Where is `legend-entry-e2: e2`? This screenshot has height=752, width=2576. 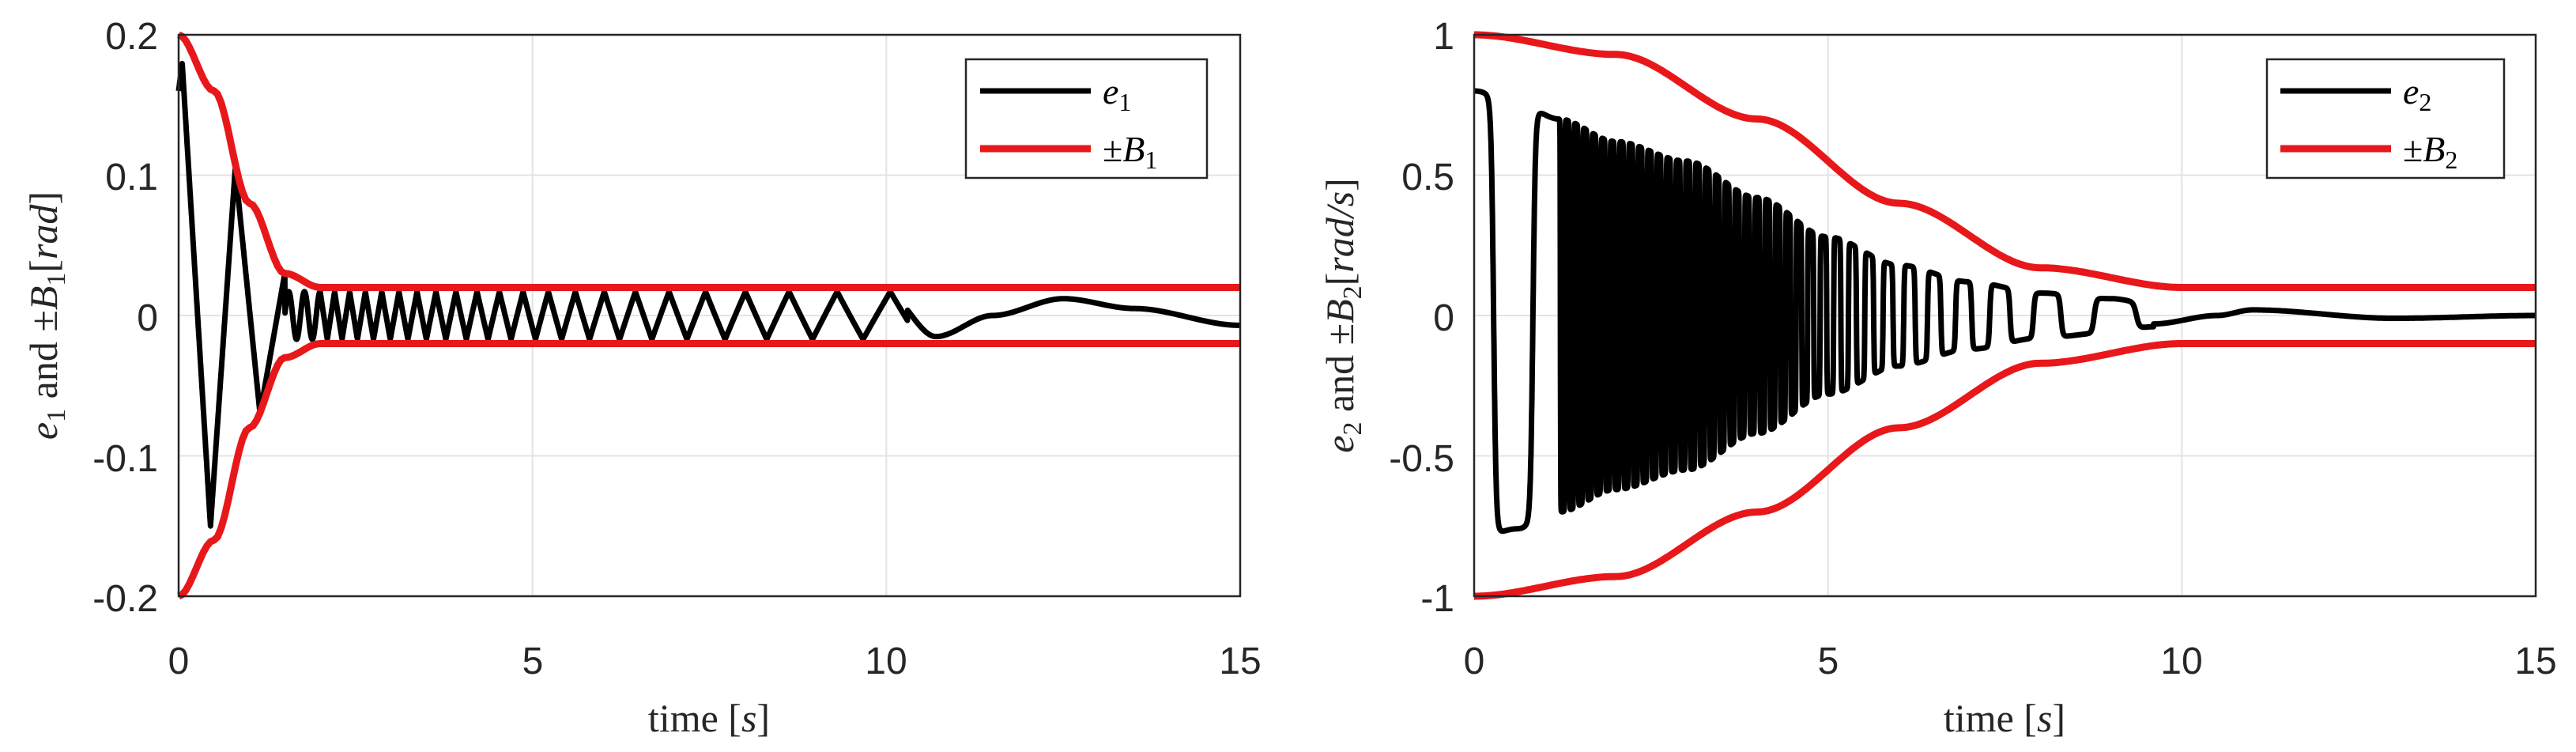 legend-entry-e2: e2 is located at coordinates (2417, 93).